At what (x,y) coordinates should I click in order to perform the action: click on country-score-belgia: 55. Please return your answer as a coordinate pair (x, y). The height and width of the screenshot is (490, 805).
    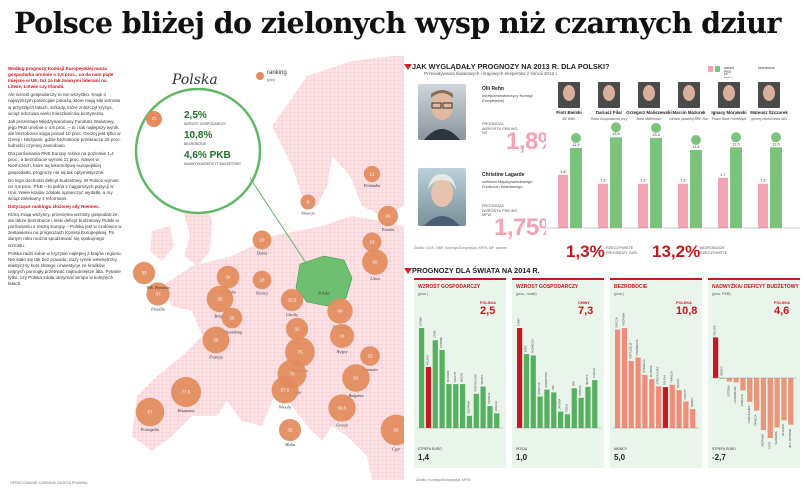
    Looking at the image, I should click on (220, 299).